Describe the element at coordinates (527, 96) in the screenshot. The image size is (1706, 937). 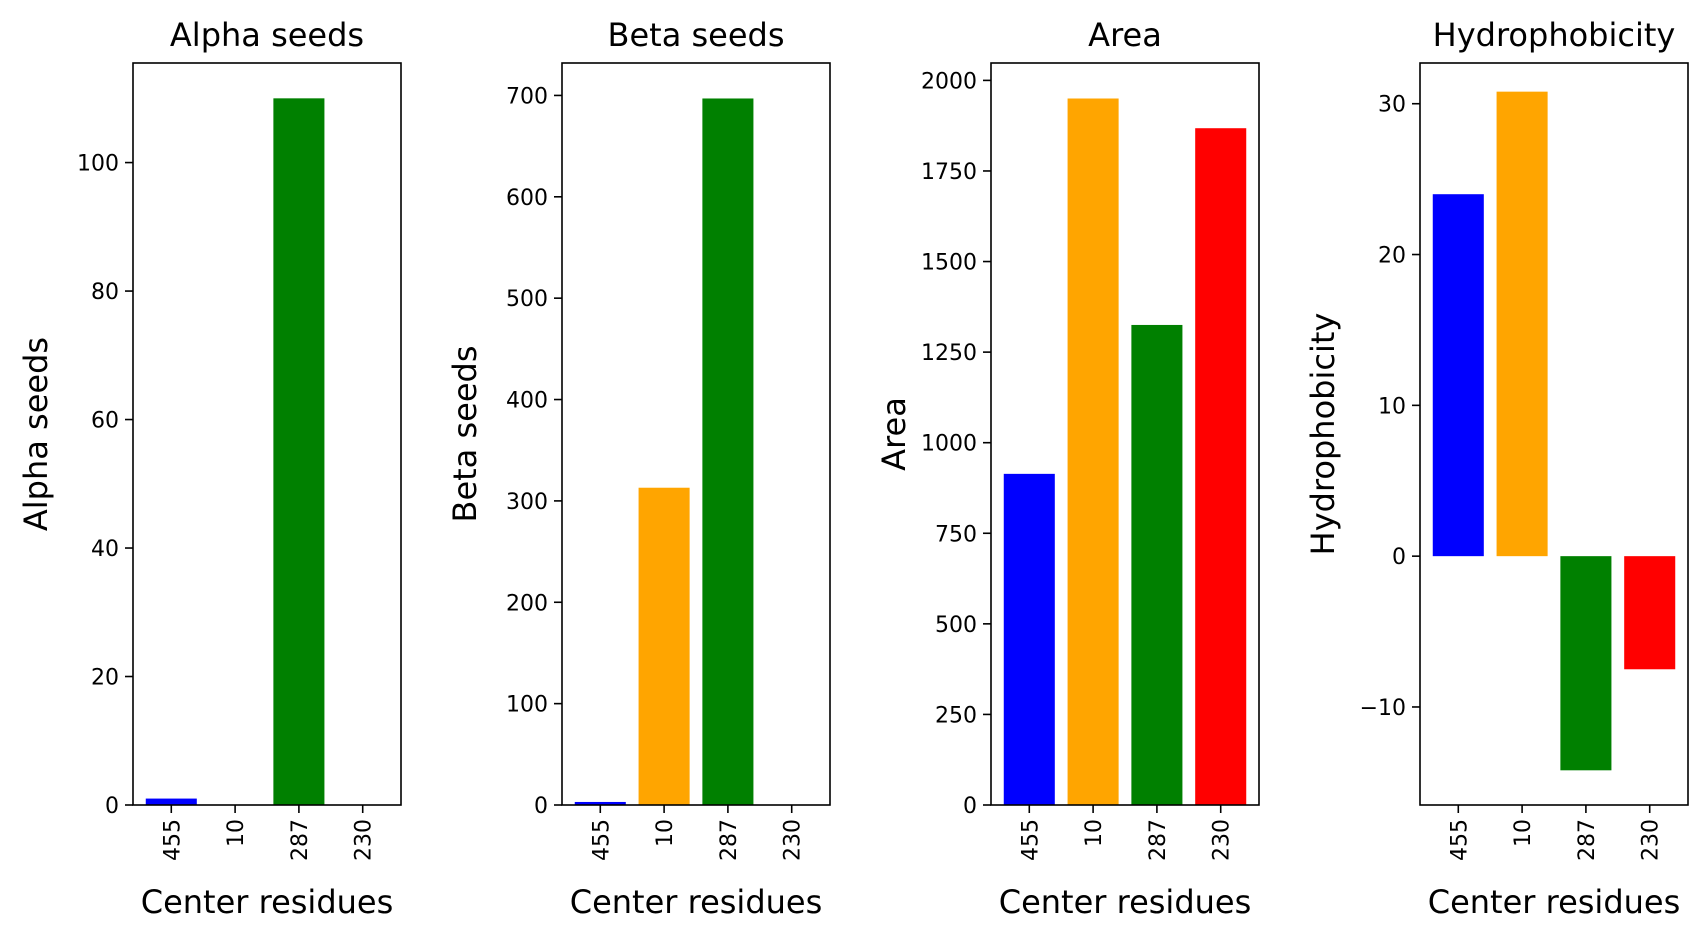
I see `y-tick-label: 700` at that location.